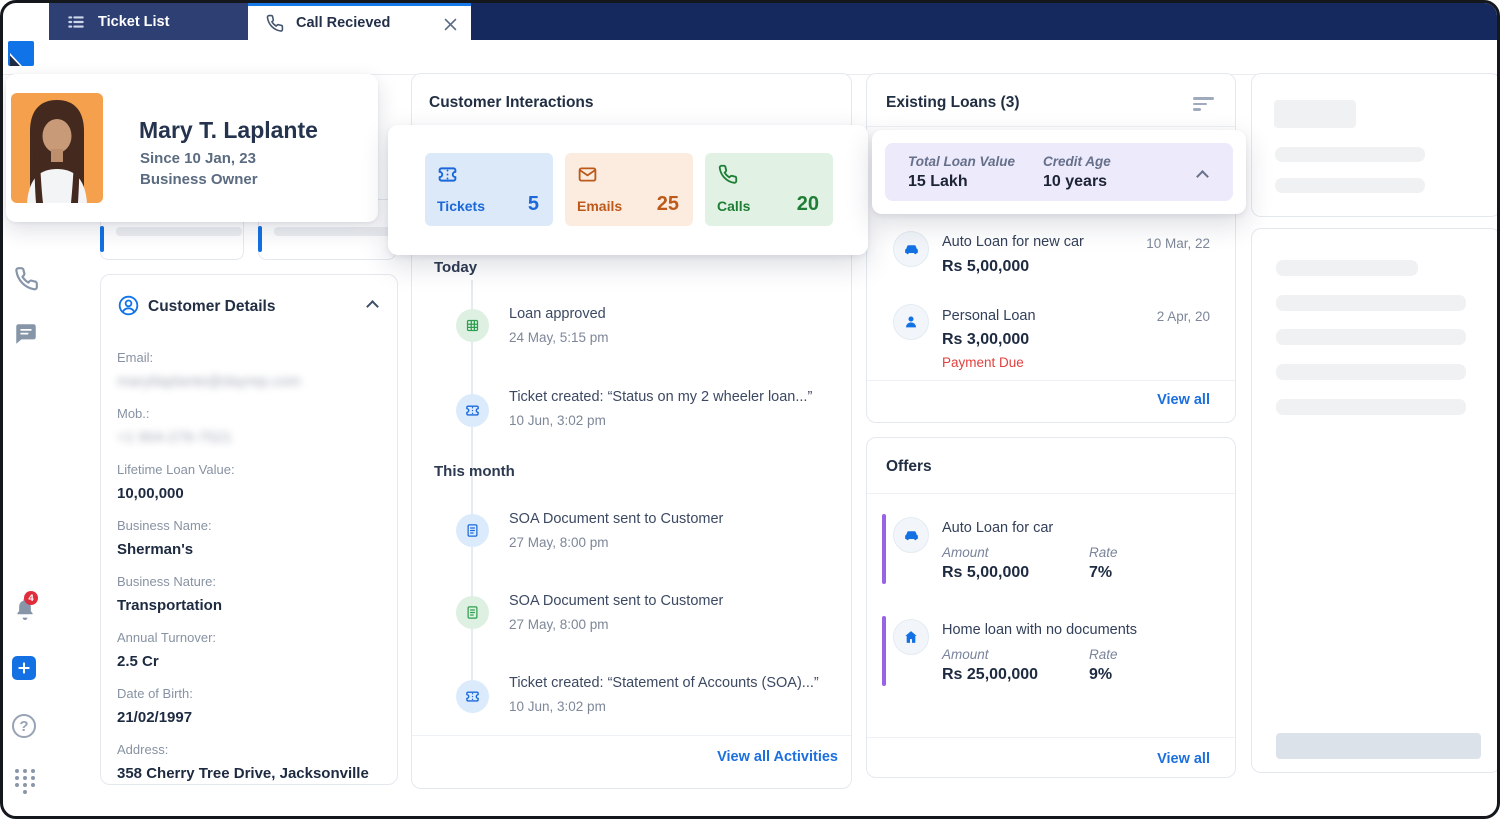  What do you see at coordinates (1183, 316) in the screenshot?
I see `loan-date: 2 Apr, 20` at bounding box center [1183, 316].